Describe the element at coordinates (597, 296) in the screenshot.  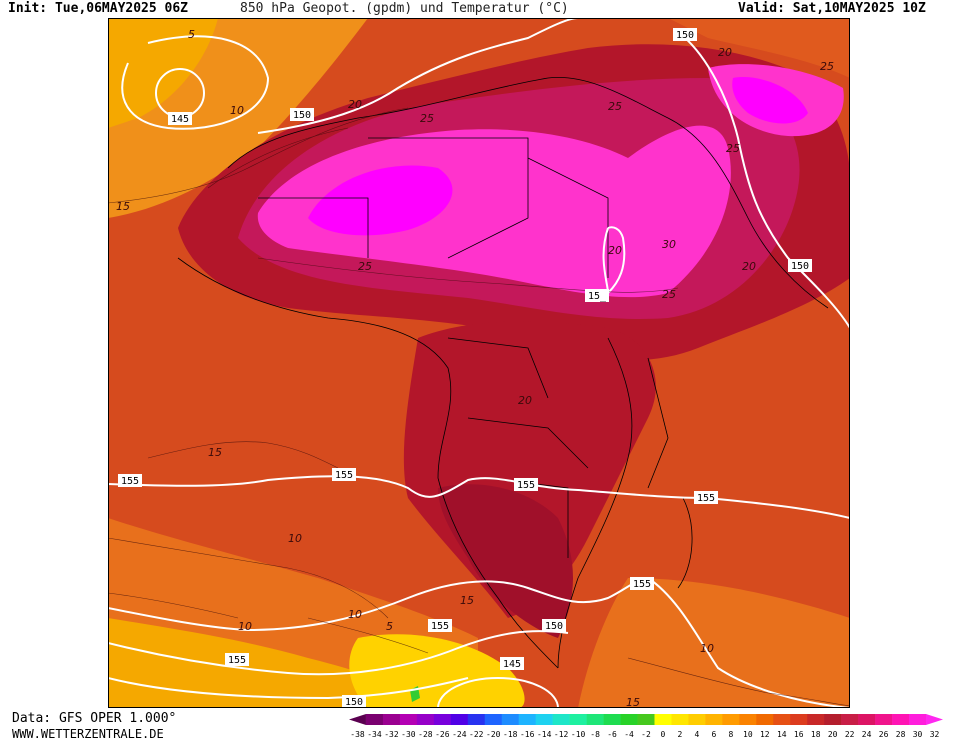
I see `geopotential-label: 15_` at that location.